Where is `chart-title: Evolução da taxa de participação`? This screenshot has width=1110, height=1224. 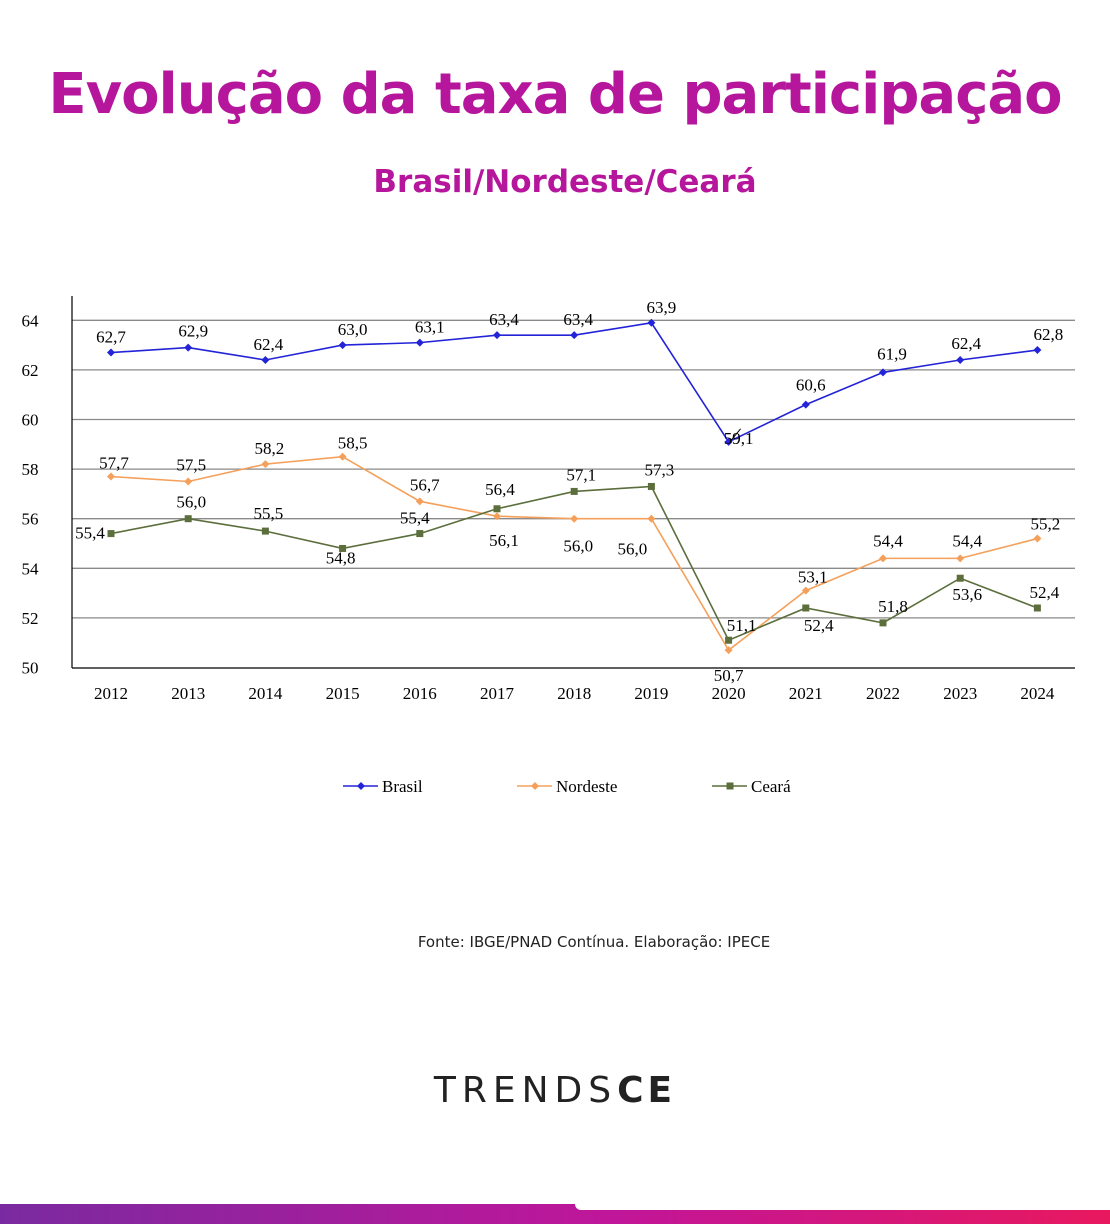 chart-title: Evolução da taxa de participação is located at coordinates (555, 94).